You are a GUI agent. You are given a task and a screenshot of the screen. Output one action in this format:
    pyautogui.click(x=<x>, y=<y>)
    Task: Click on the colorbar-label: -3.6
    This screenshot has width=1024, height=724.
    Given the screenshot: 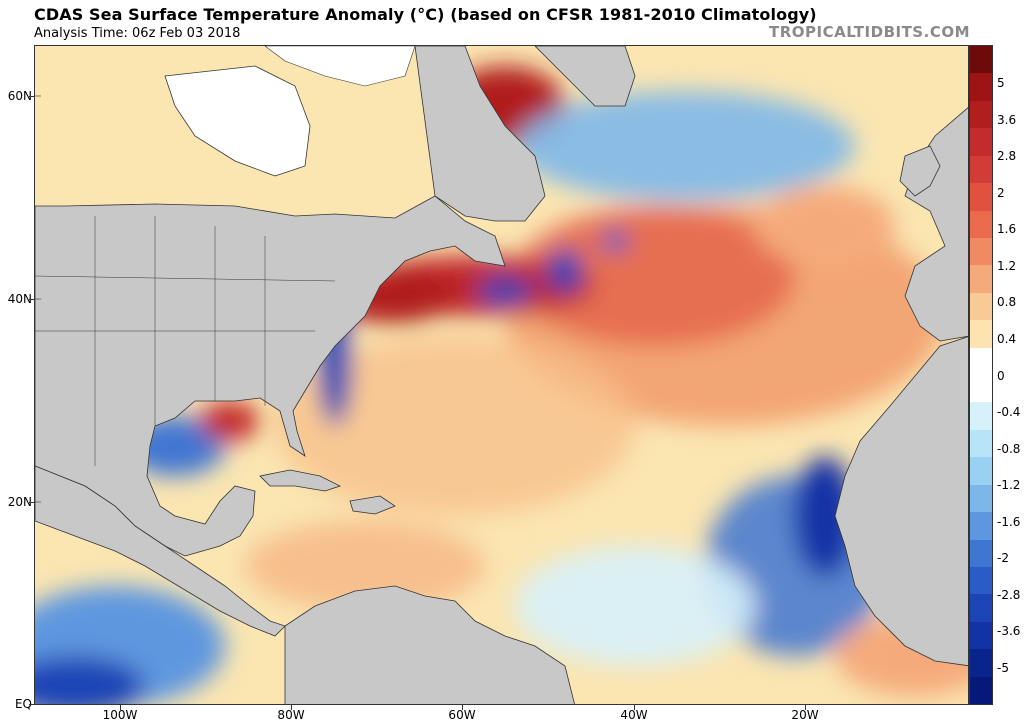 What is the action you would take?
    pyautogui.click(x=1009, y=631)
    